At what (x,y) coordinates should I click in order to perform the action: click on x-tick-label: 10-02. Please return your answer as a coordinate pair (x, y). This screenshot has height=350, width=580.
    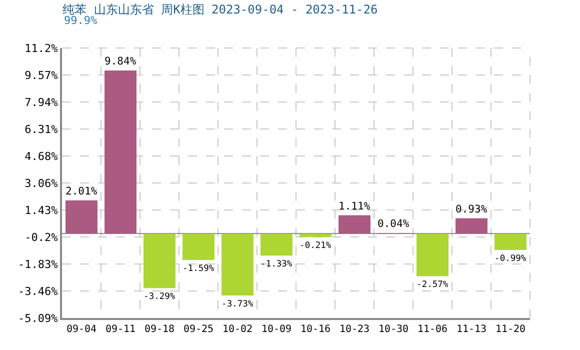
    Looking at the image, I should click on (237, 329).